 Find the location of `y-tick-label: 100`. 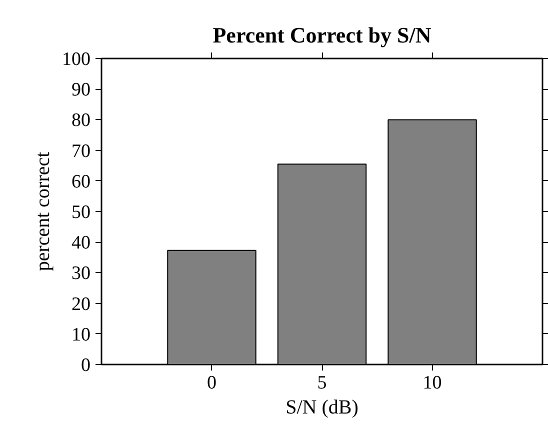

y-tick-label: 100 is located at coordinates (76, 59).